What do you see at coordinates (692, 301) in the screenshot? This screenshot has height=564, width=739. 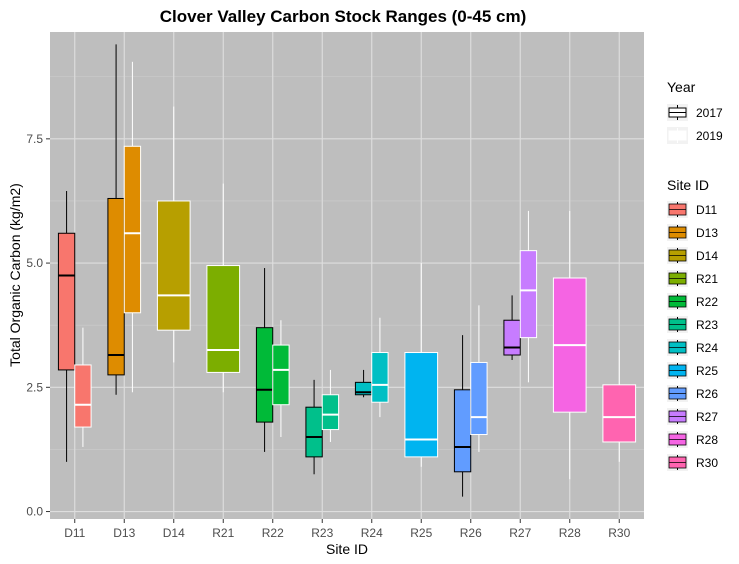 I see `legend-site-r22: R22` at bounding box center [692, 301].